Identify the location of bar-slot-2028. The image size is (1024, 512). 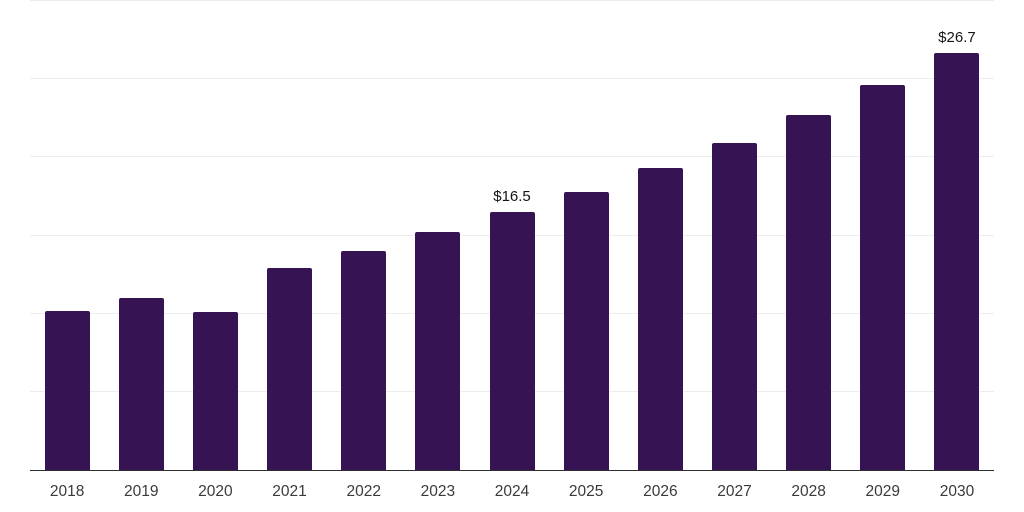
(809, 235).